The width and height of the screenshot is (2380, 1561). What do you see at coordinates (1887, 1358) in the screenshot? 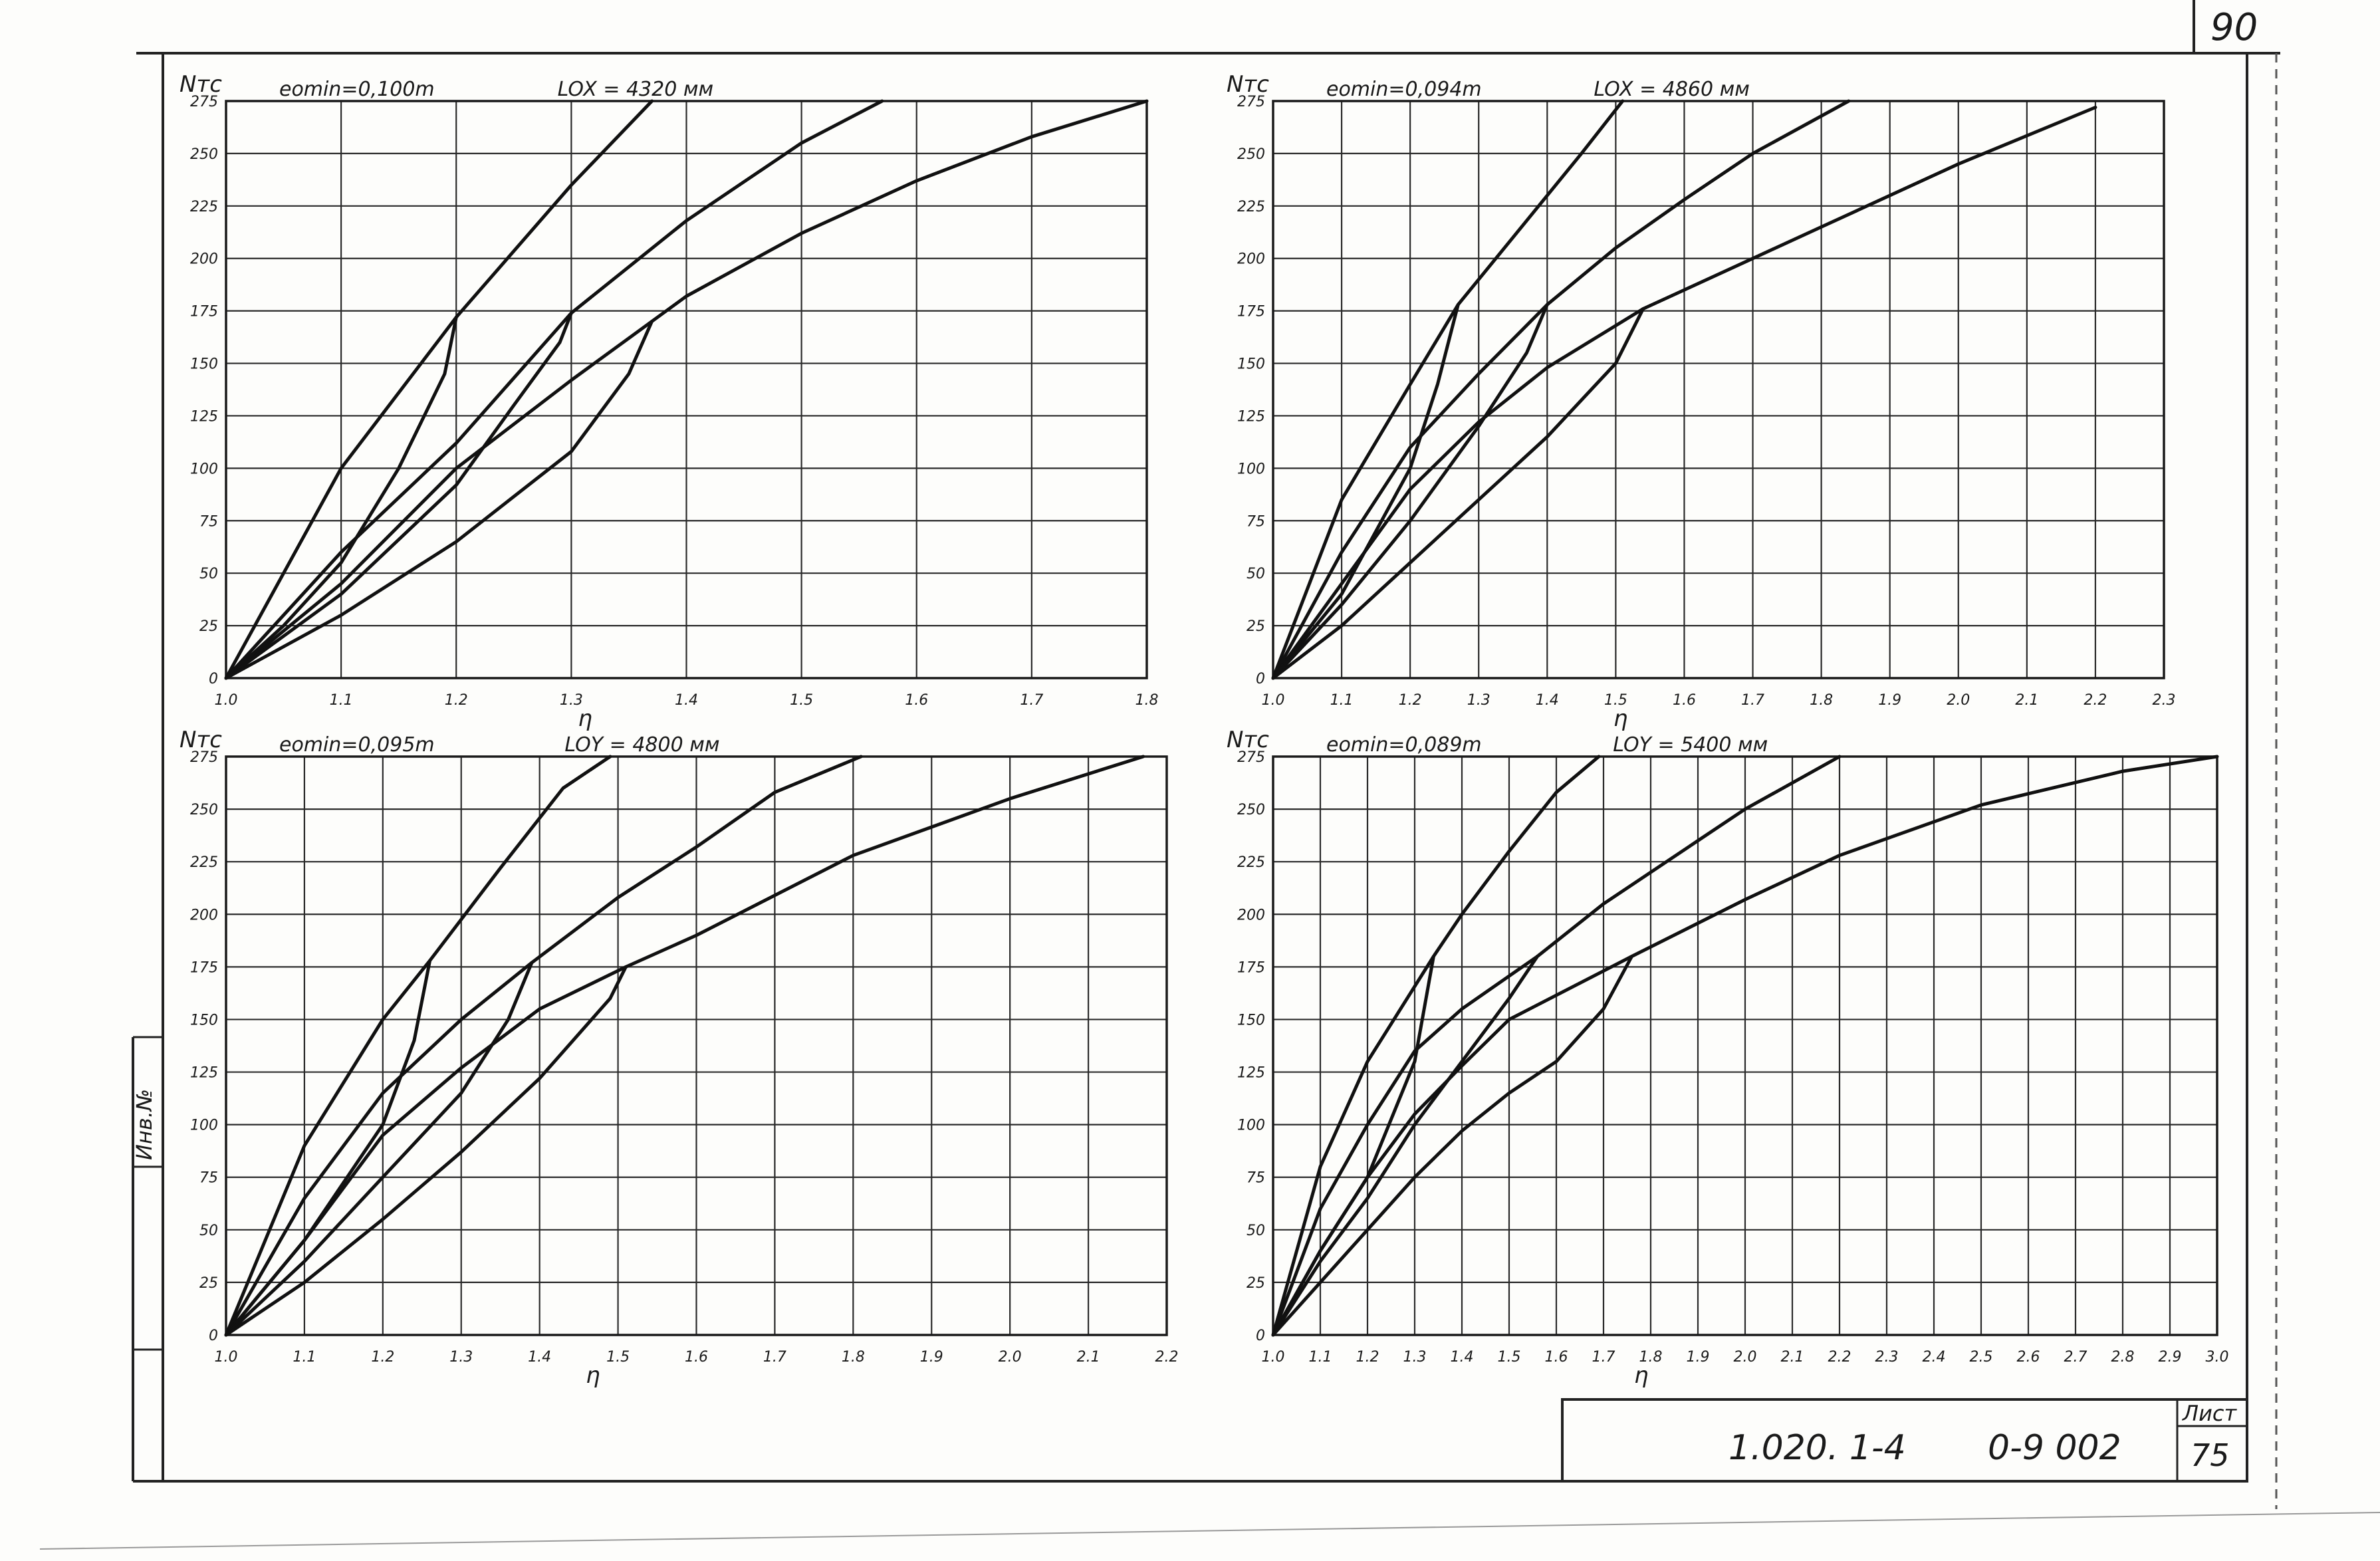
I see `x-tick-label: 2.3` at bounding box center [1887, 1358].